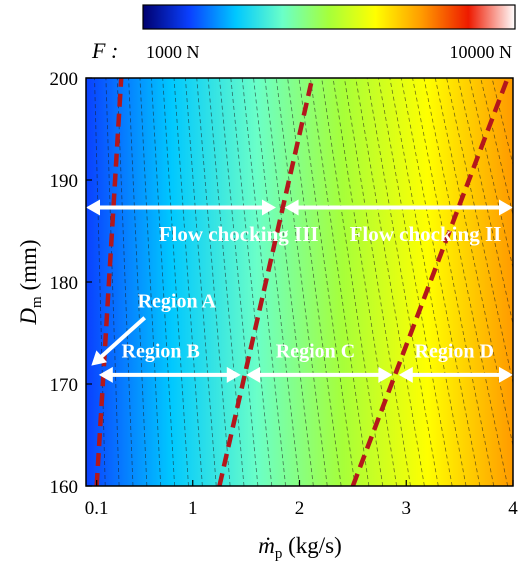 This screenshot has width=520, height=562. What do you see at coordinates (329, 17) in the screenshot?
I see `colorbar-gradient` at bounding box center [329, 17].